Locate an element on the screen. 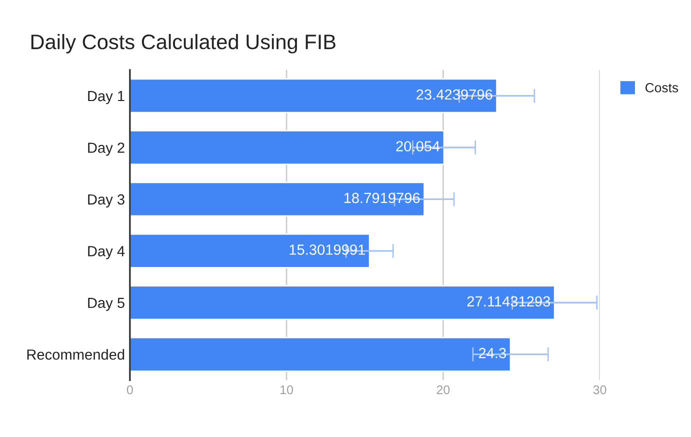 This screenshot has width=691, height=437. data-label: 20.054 is located at coordinates (418, 146).